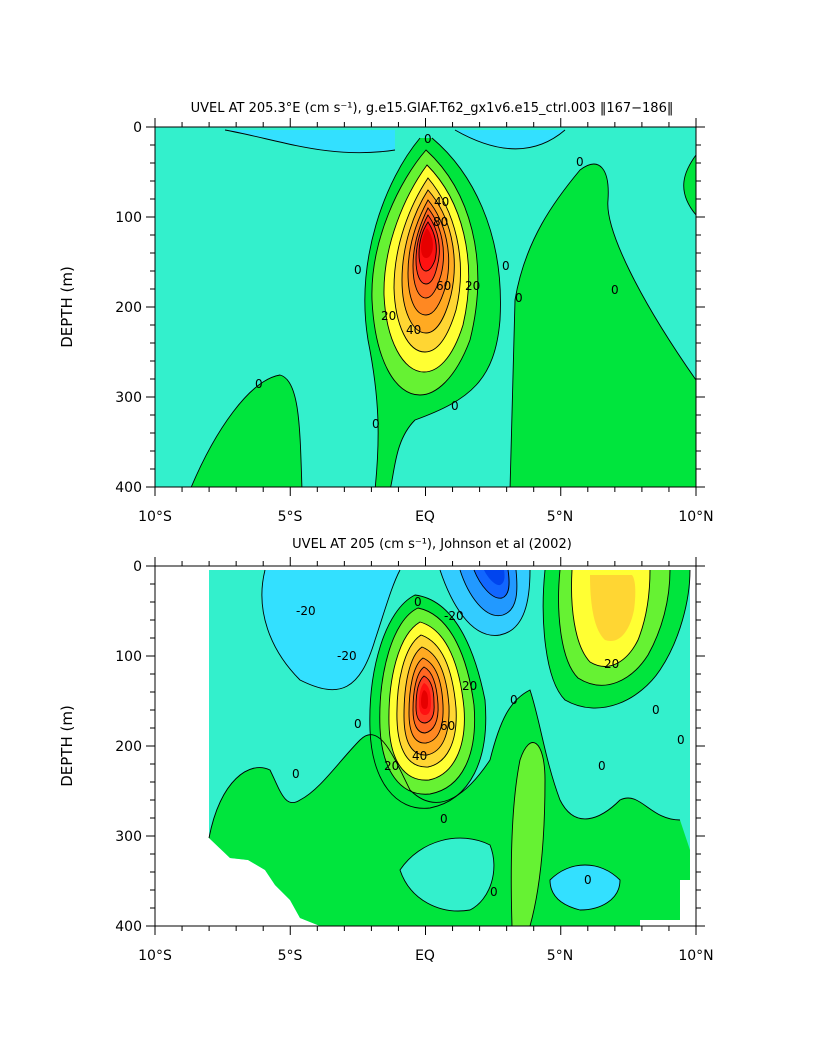  I want to click on contour-label: 80, so click(440, 222).